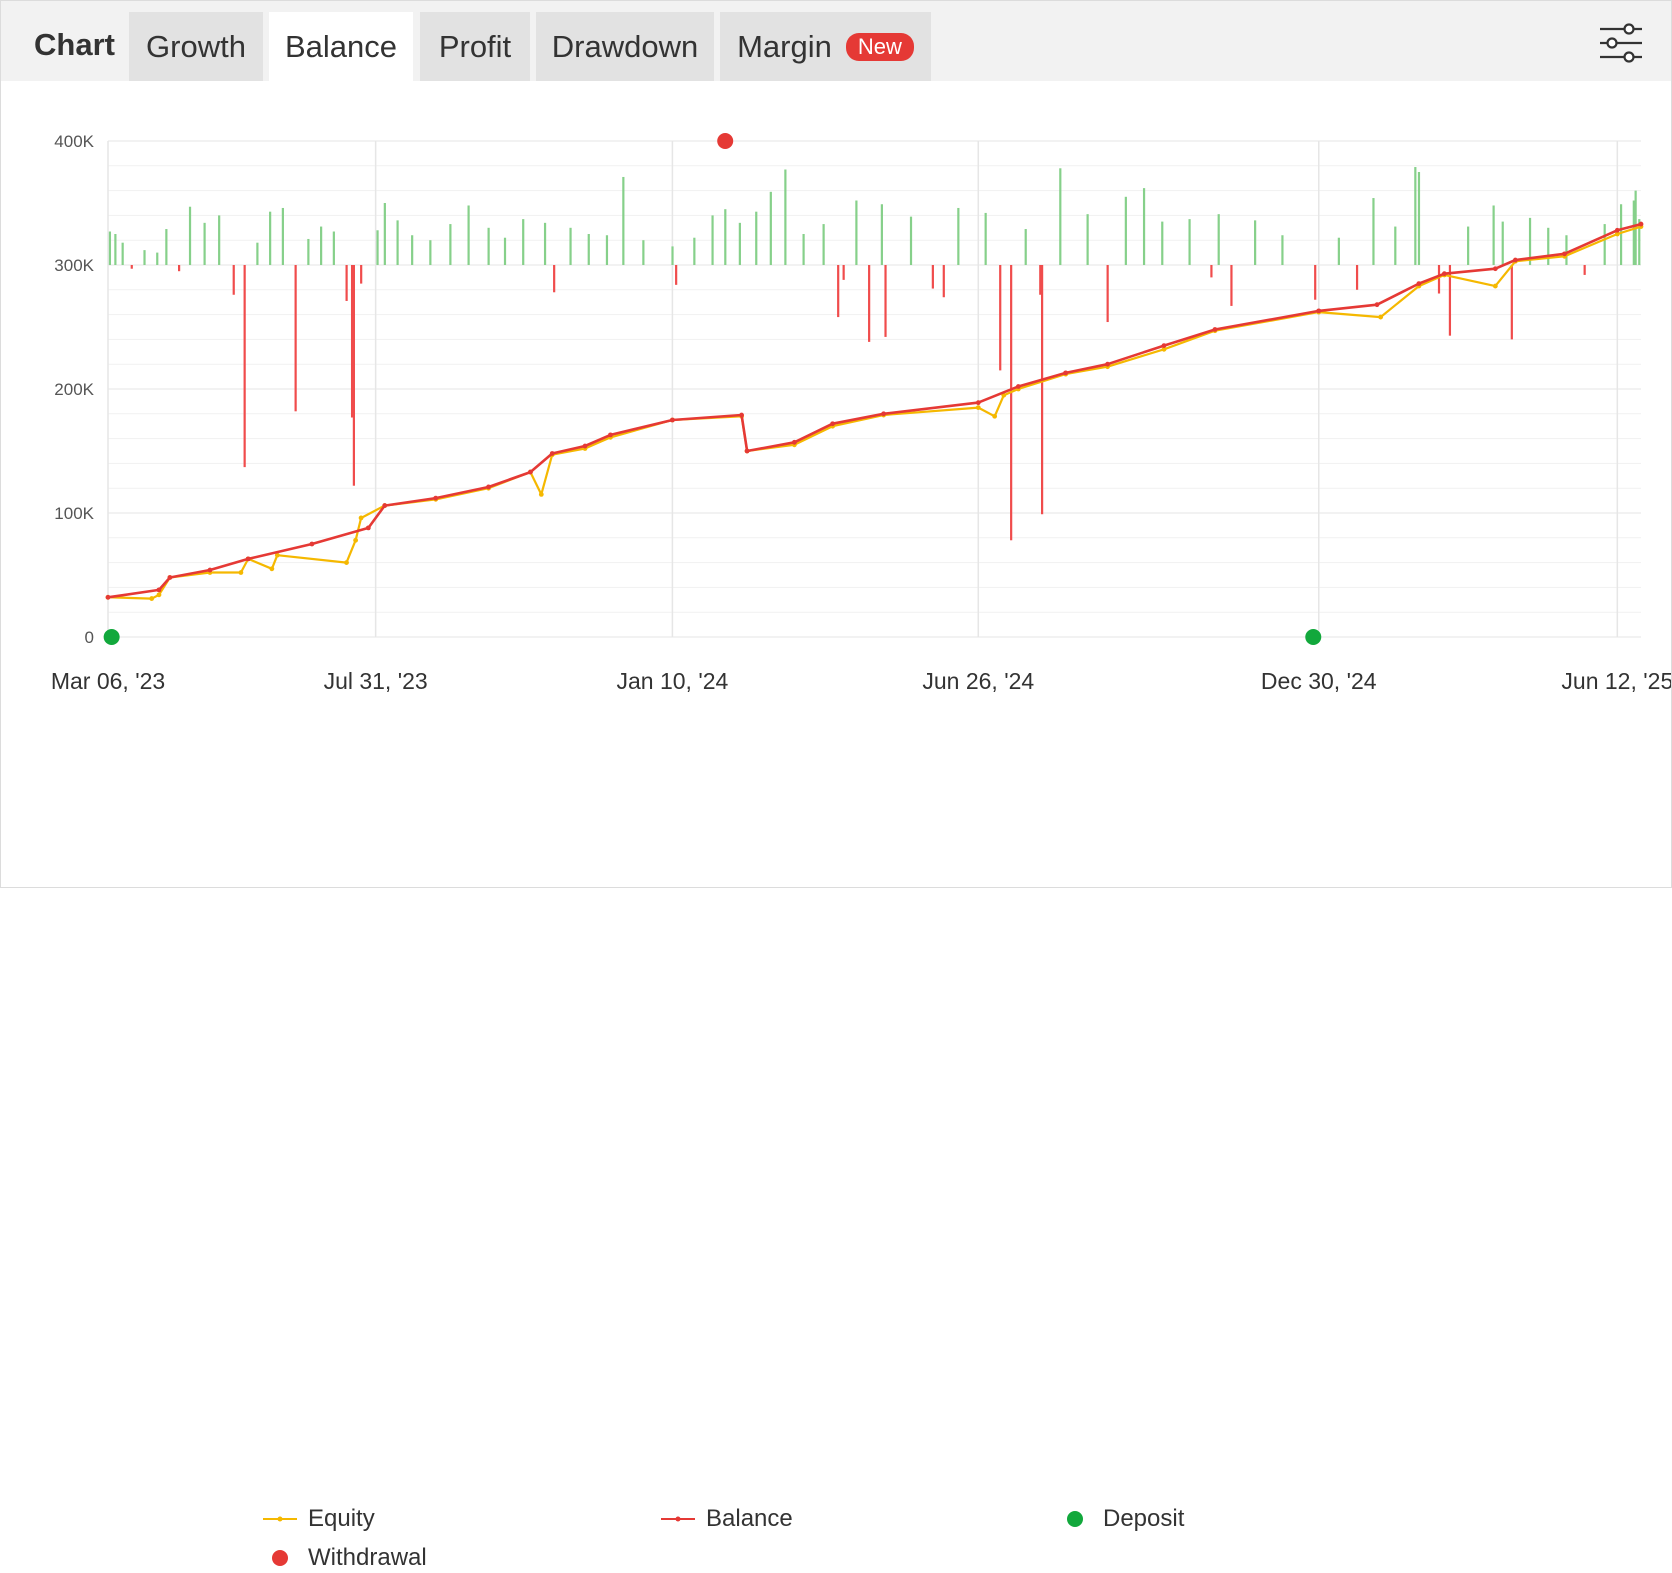  What do you see at coordinates (341, 1518) in the screenshot?
I see `legend-equity-label: Equity` at bounding box center [341, 1518].